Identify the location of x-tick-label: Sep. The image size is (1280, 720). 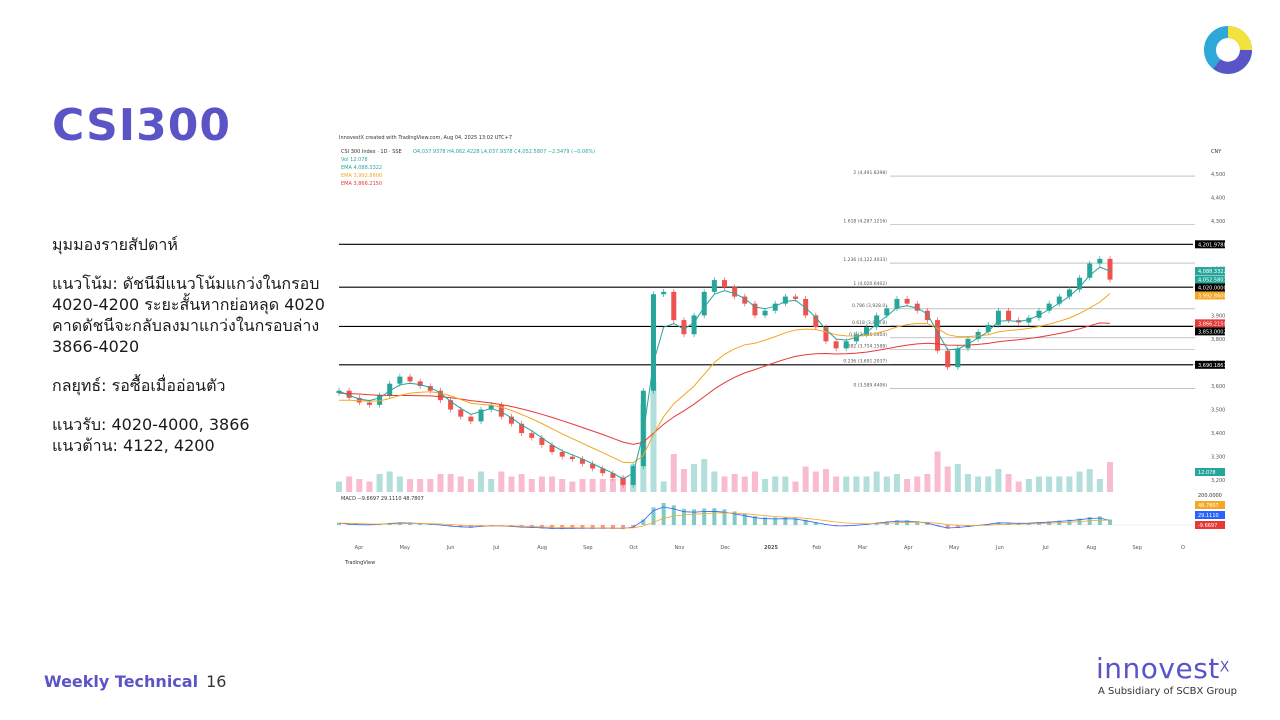
(1137, 548).